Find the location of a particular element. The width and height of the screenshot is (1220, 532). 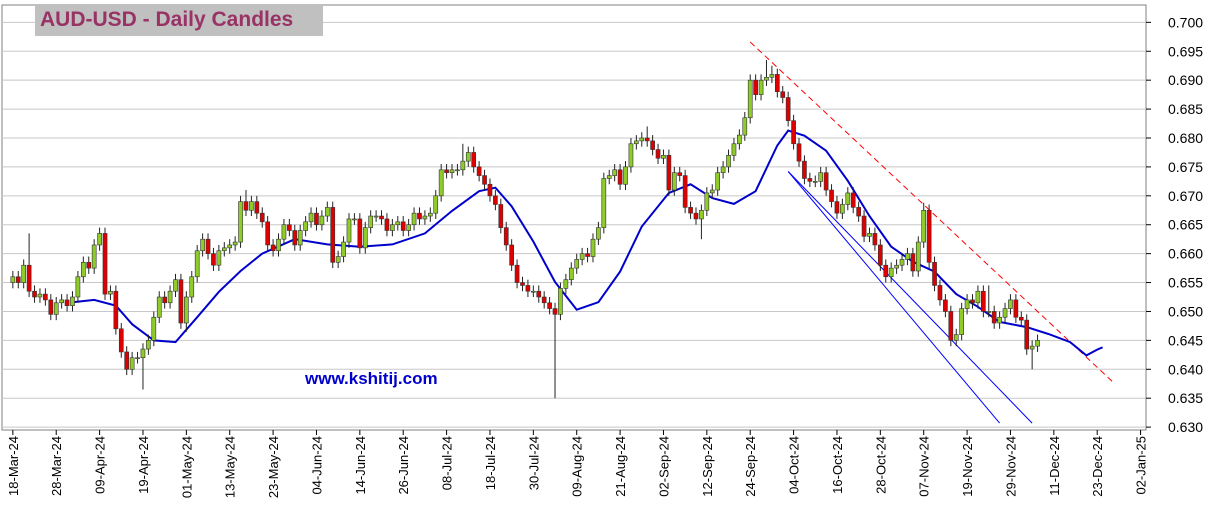

y-tick-label: 0.675 is located at coordinates (1185, 167).